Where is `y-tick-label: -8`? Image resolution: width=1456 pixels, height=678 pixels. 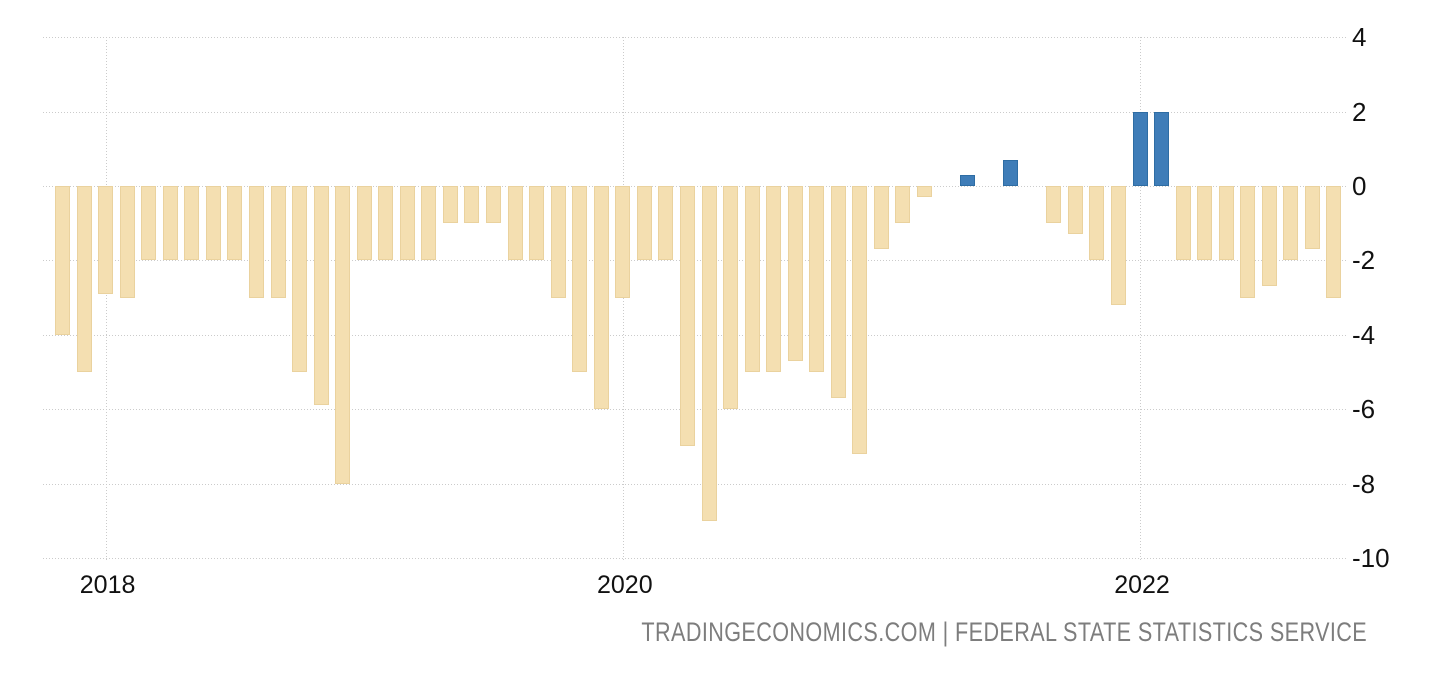
y-tick-label: -8 is located at coordinates (1364, 483).